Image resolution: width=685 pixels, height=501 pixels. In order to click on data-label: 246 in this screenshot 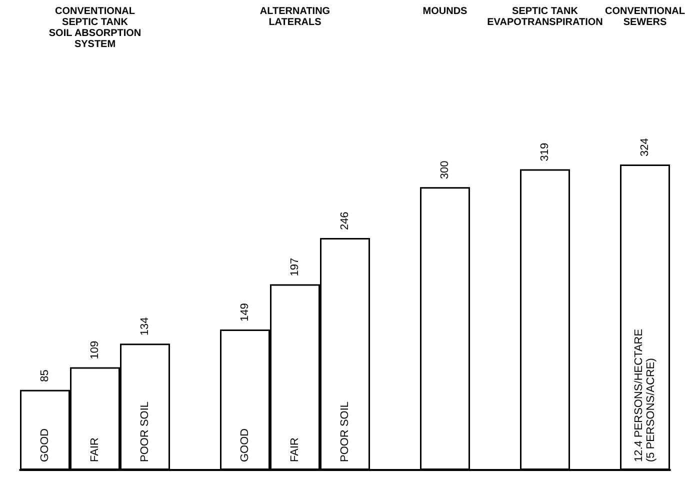, I will do `click(345, 221)`.